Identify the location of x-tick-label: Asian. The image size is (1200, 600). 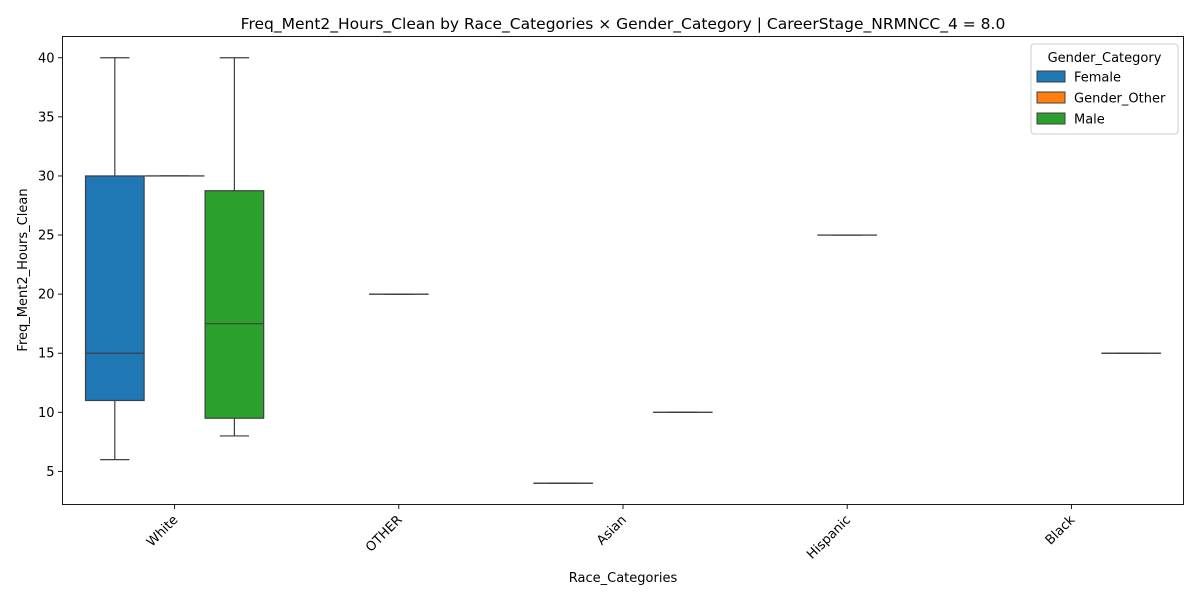
(612, 531).